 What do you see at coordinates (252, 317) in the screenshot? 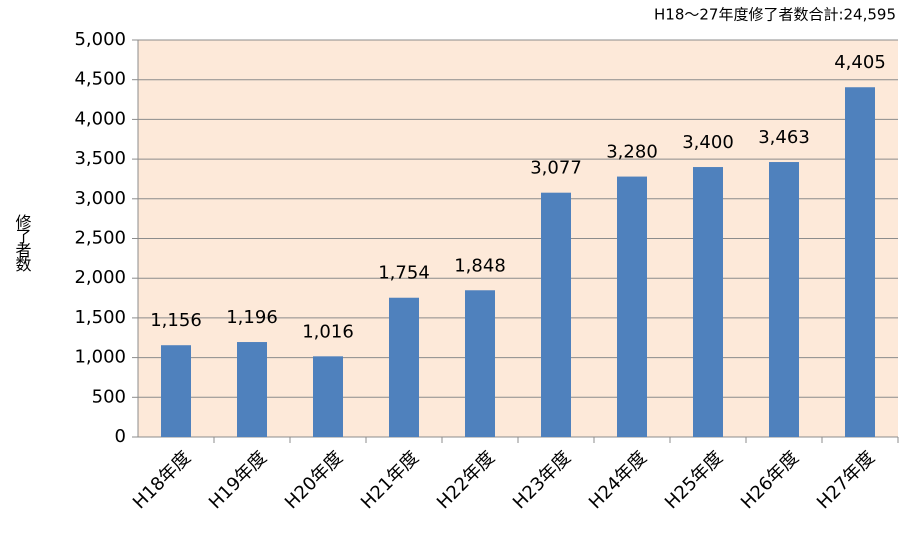
I see `value-label: 1,196` at bounding box center [252, 317].